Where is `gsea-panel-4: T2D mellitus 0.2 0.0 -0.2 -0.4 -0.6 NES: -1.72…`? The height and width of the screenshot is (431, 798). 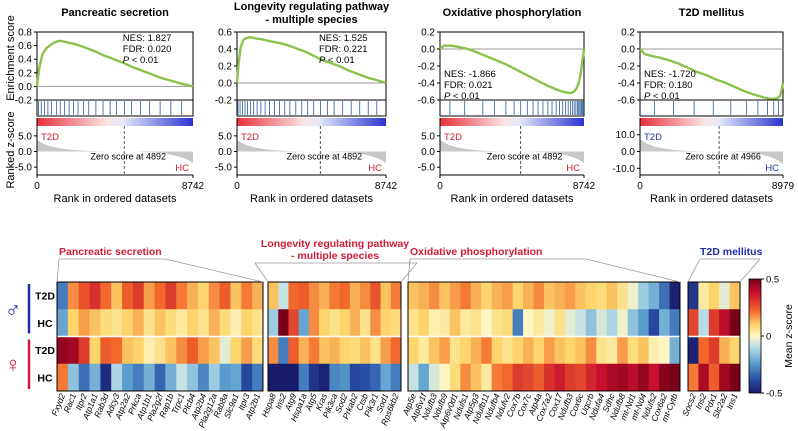 gsea-panel-4: T2D mellitus 0.2 0.0 -0.2 -0.4 -0.6 NES: -1.72… is located at coordinates (703, 106).